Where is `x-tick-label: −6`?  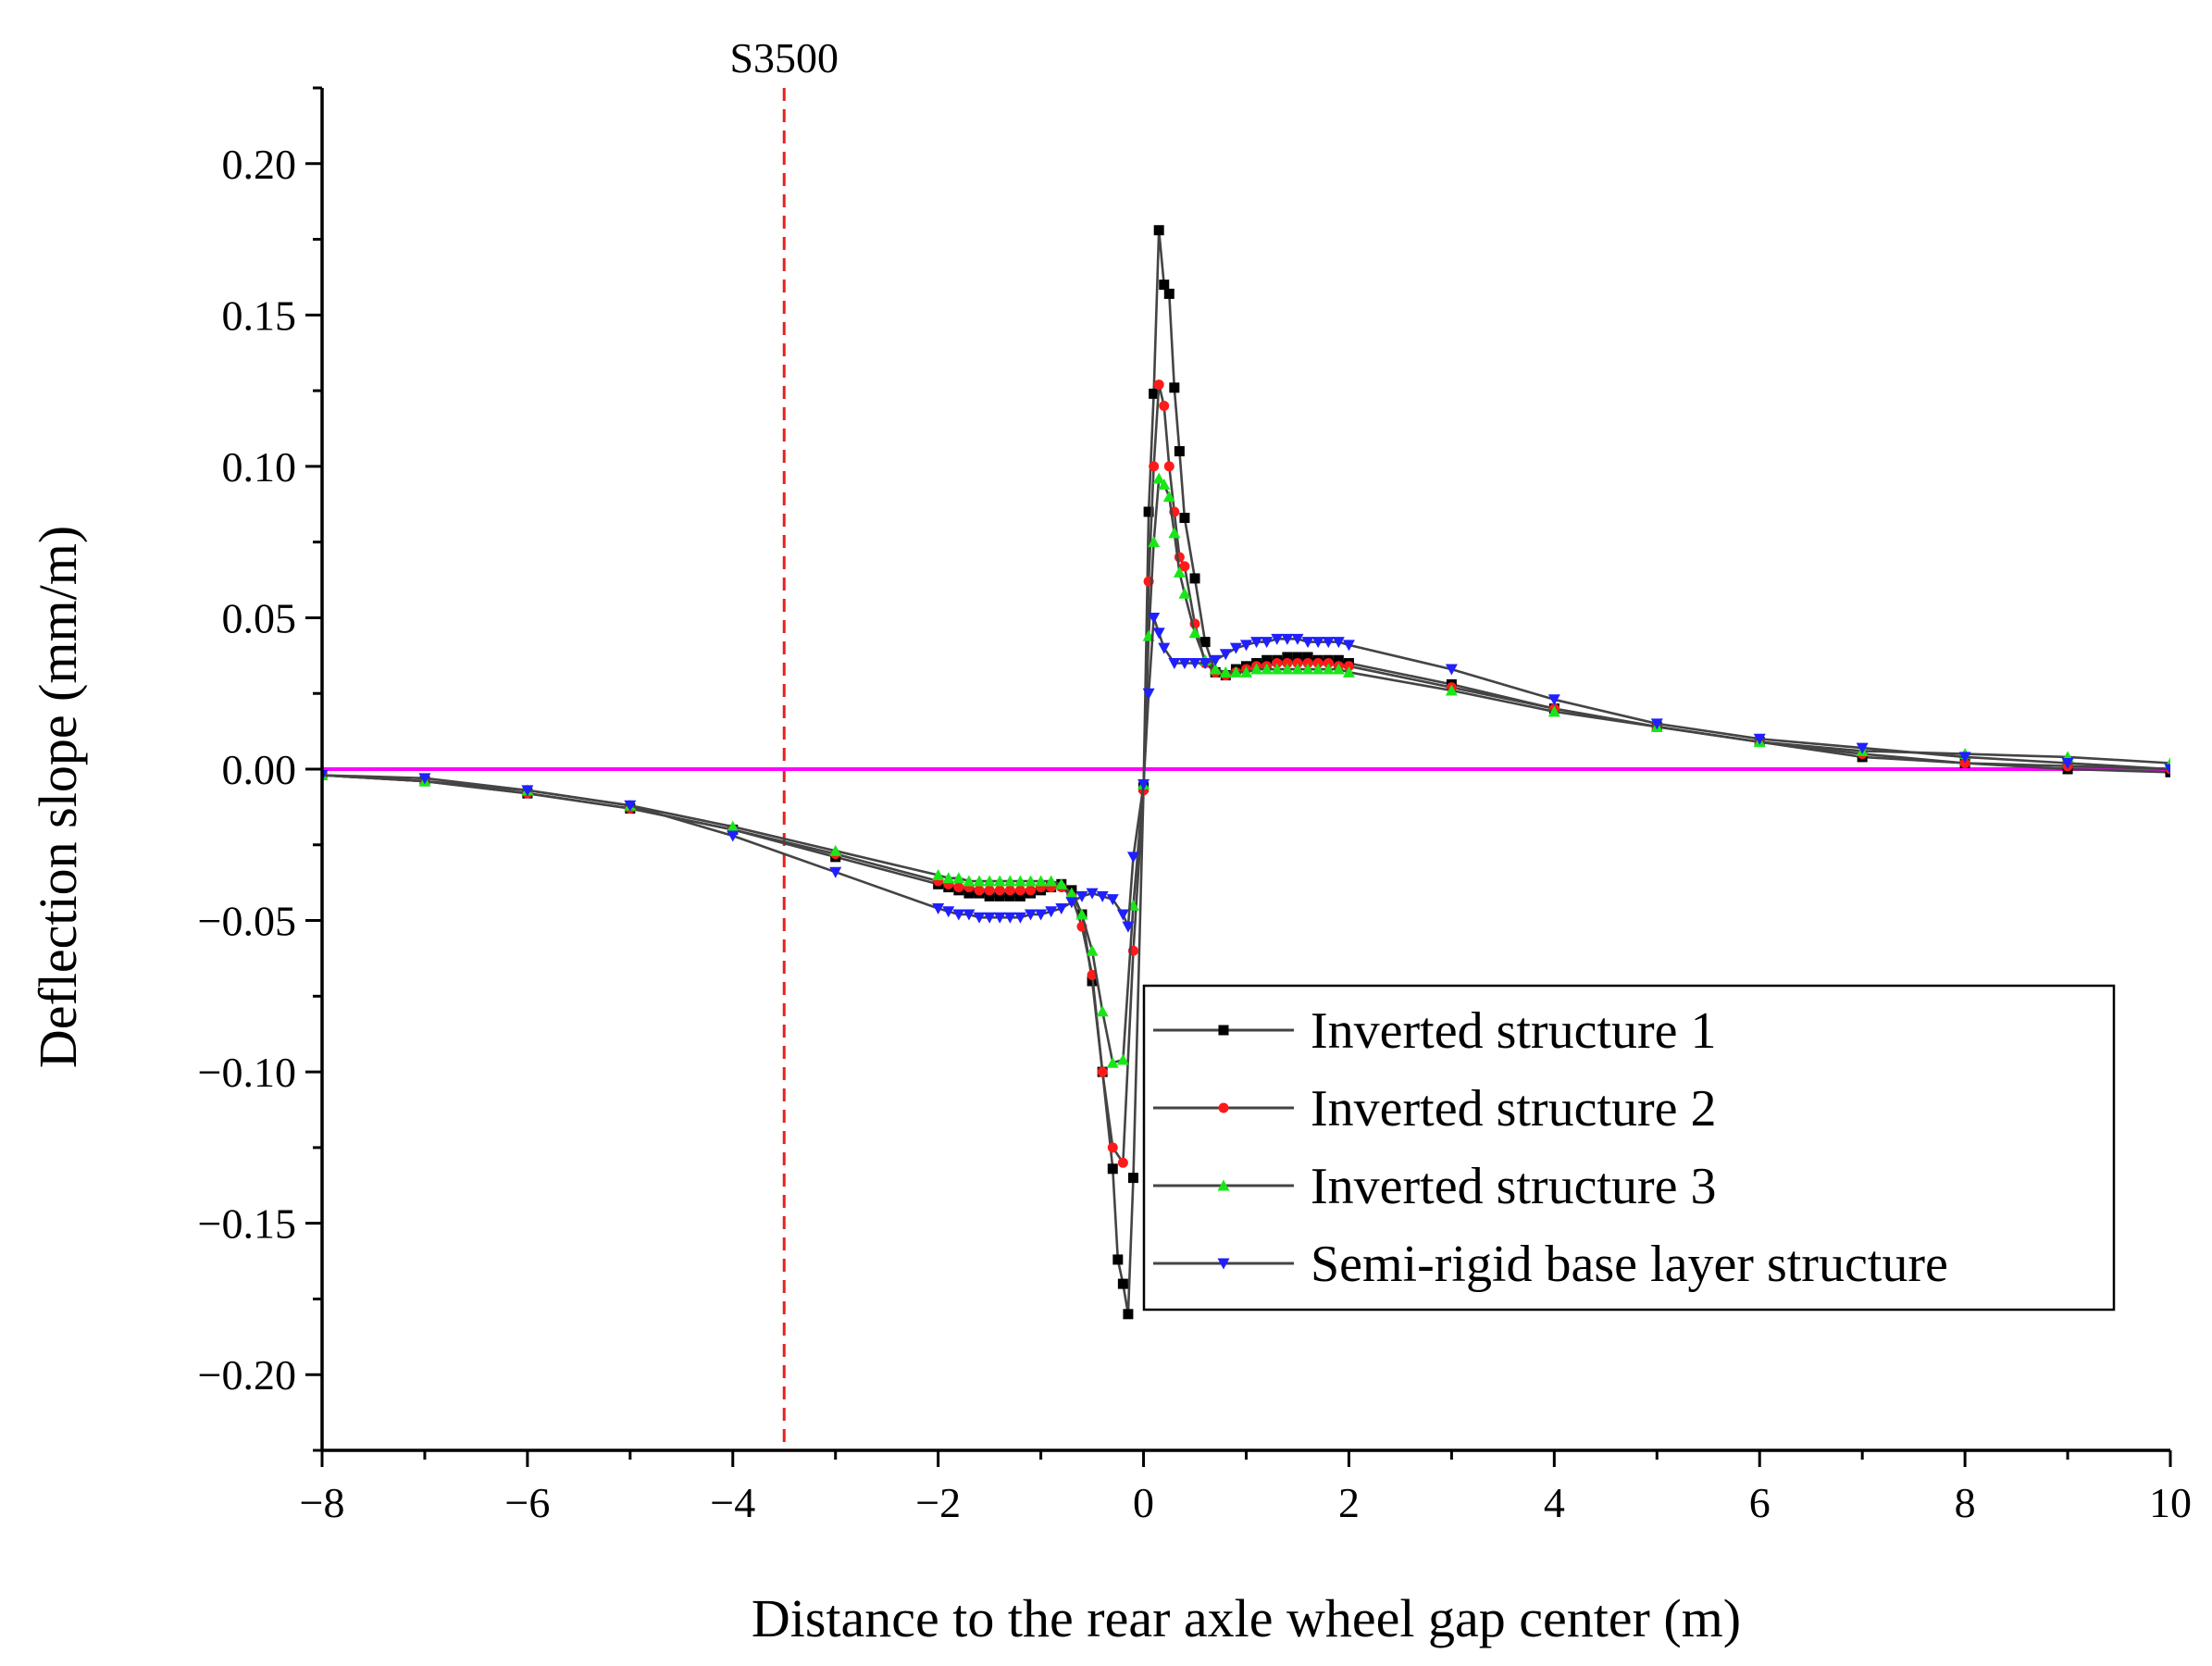
x-tick-label: −6 is located at coordinates (527, 1503).